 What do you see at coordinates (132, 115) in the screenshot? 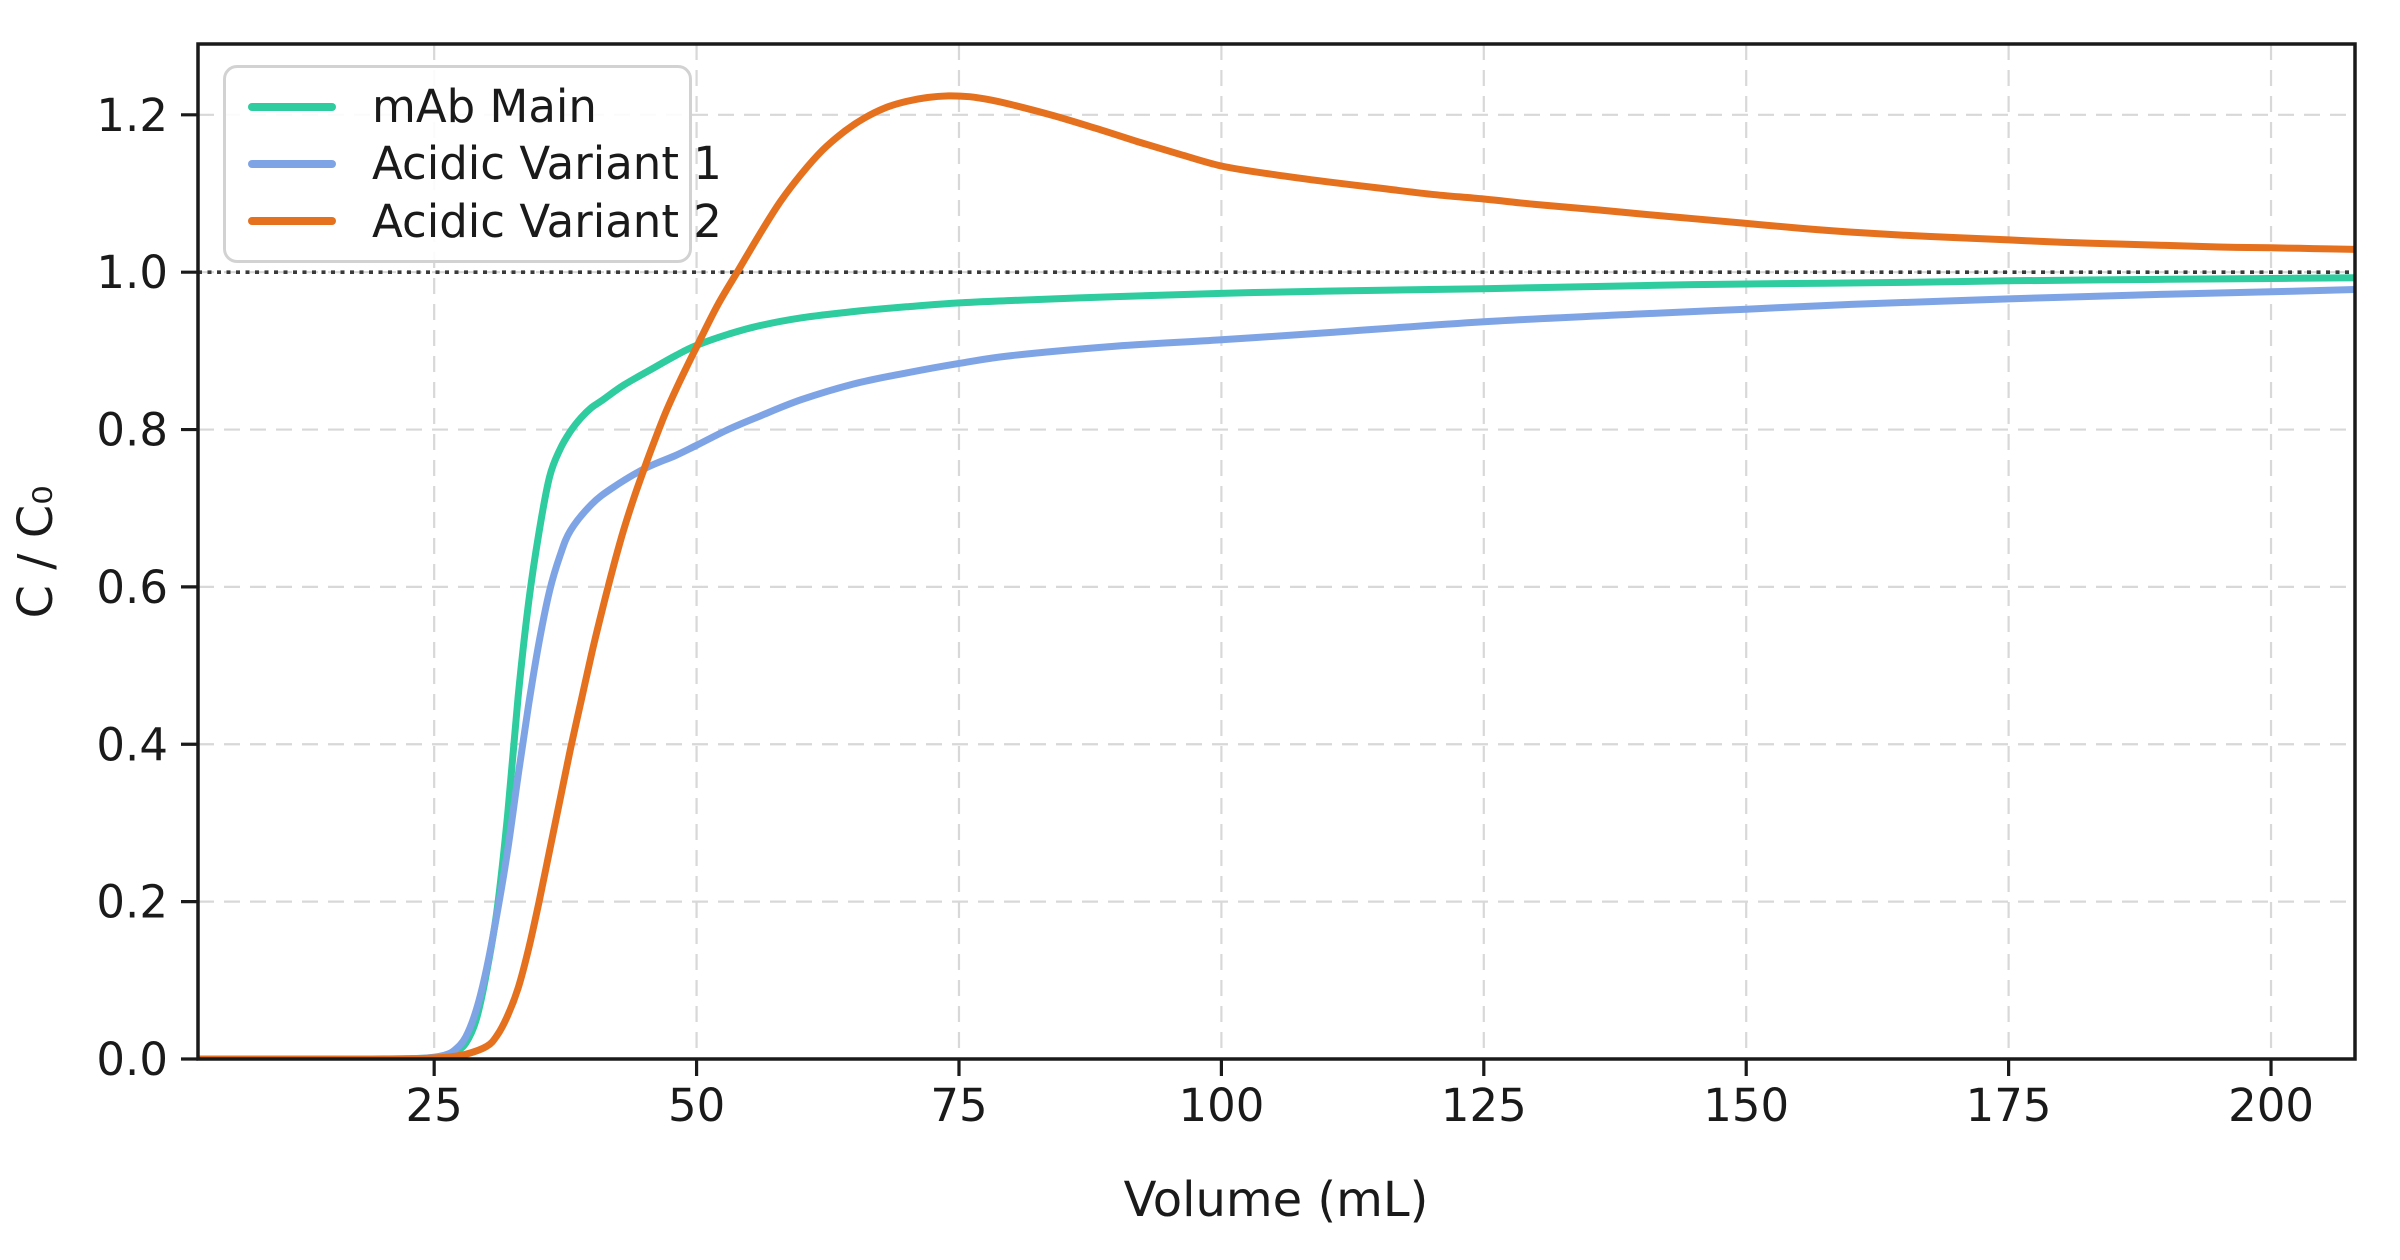
I see `y-tick-label-1.2: 1.2` at bounding box center [132, 115].